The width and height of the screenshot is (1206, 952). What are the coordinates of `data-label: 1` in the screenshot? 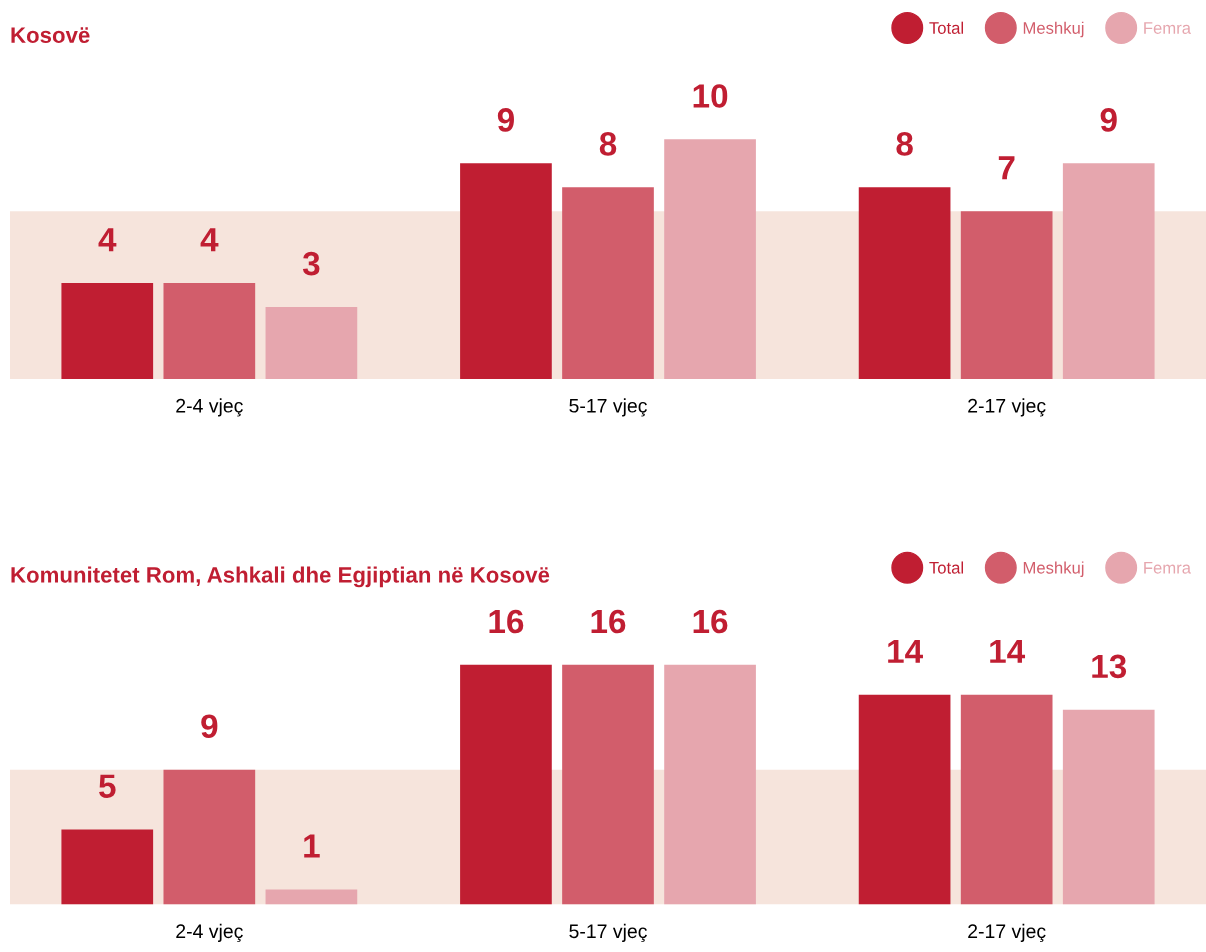 It's located at (312, 846).